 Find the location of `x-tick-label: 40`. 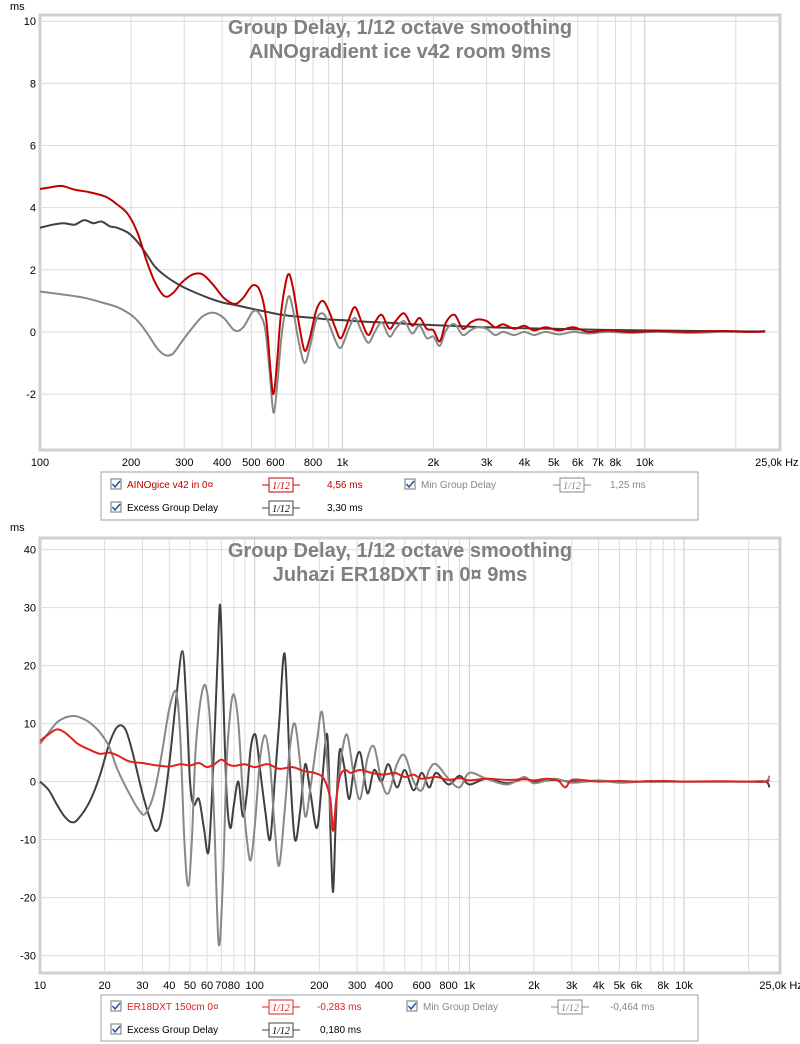

x-tick-label: 40 is located at coordinates (169, 986).